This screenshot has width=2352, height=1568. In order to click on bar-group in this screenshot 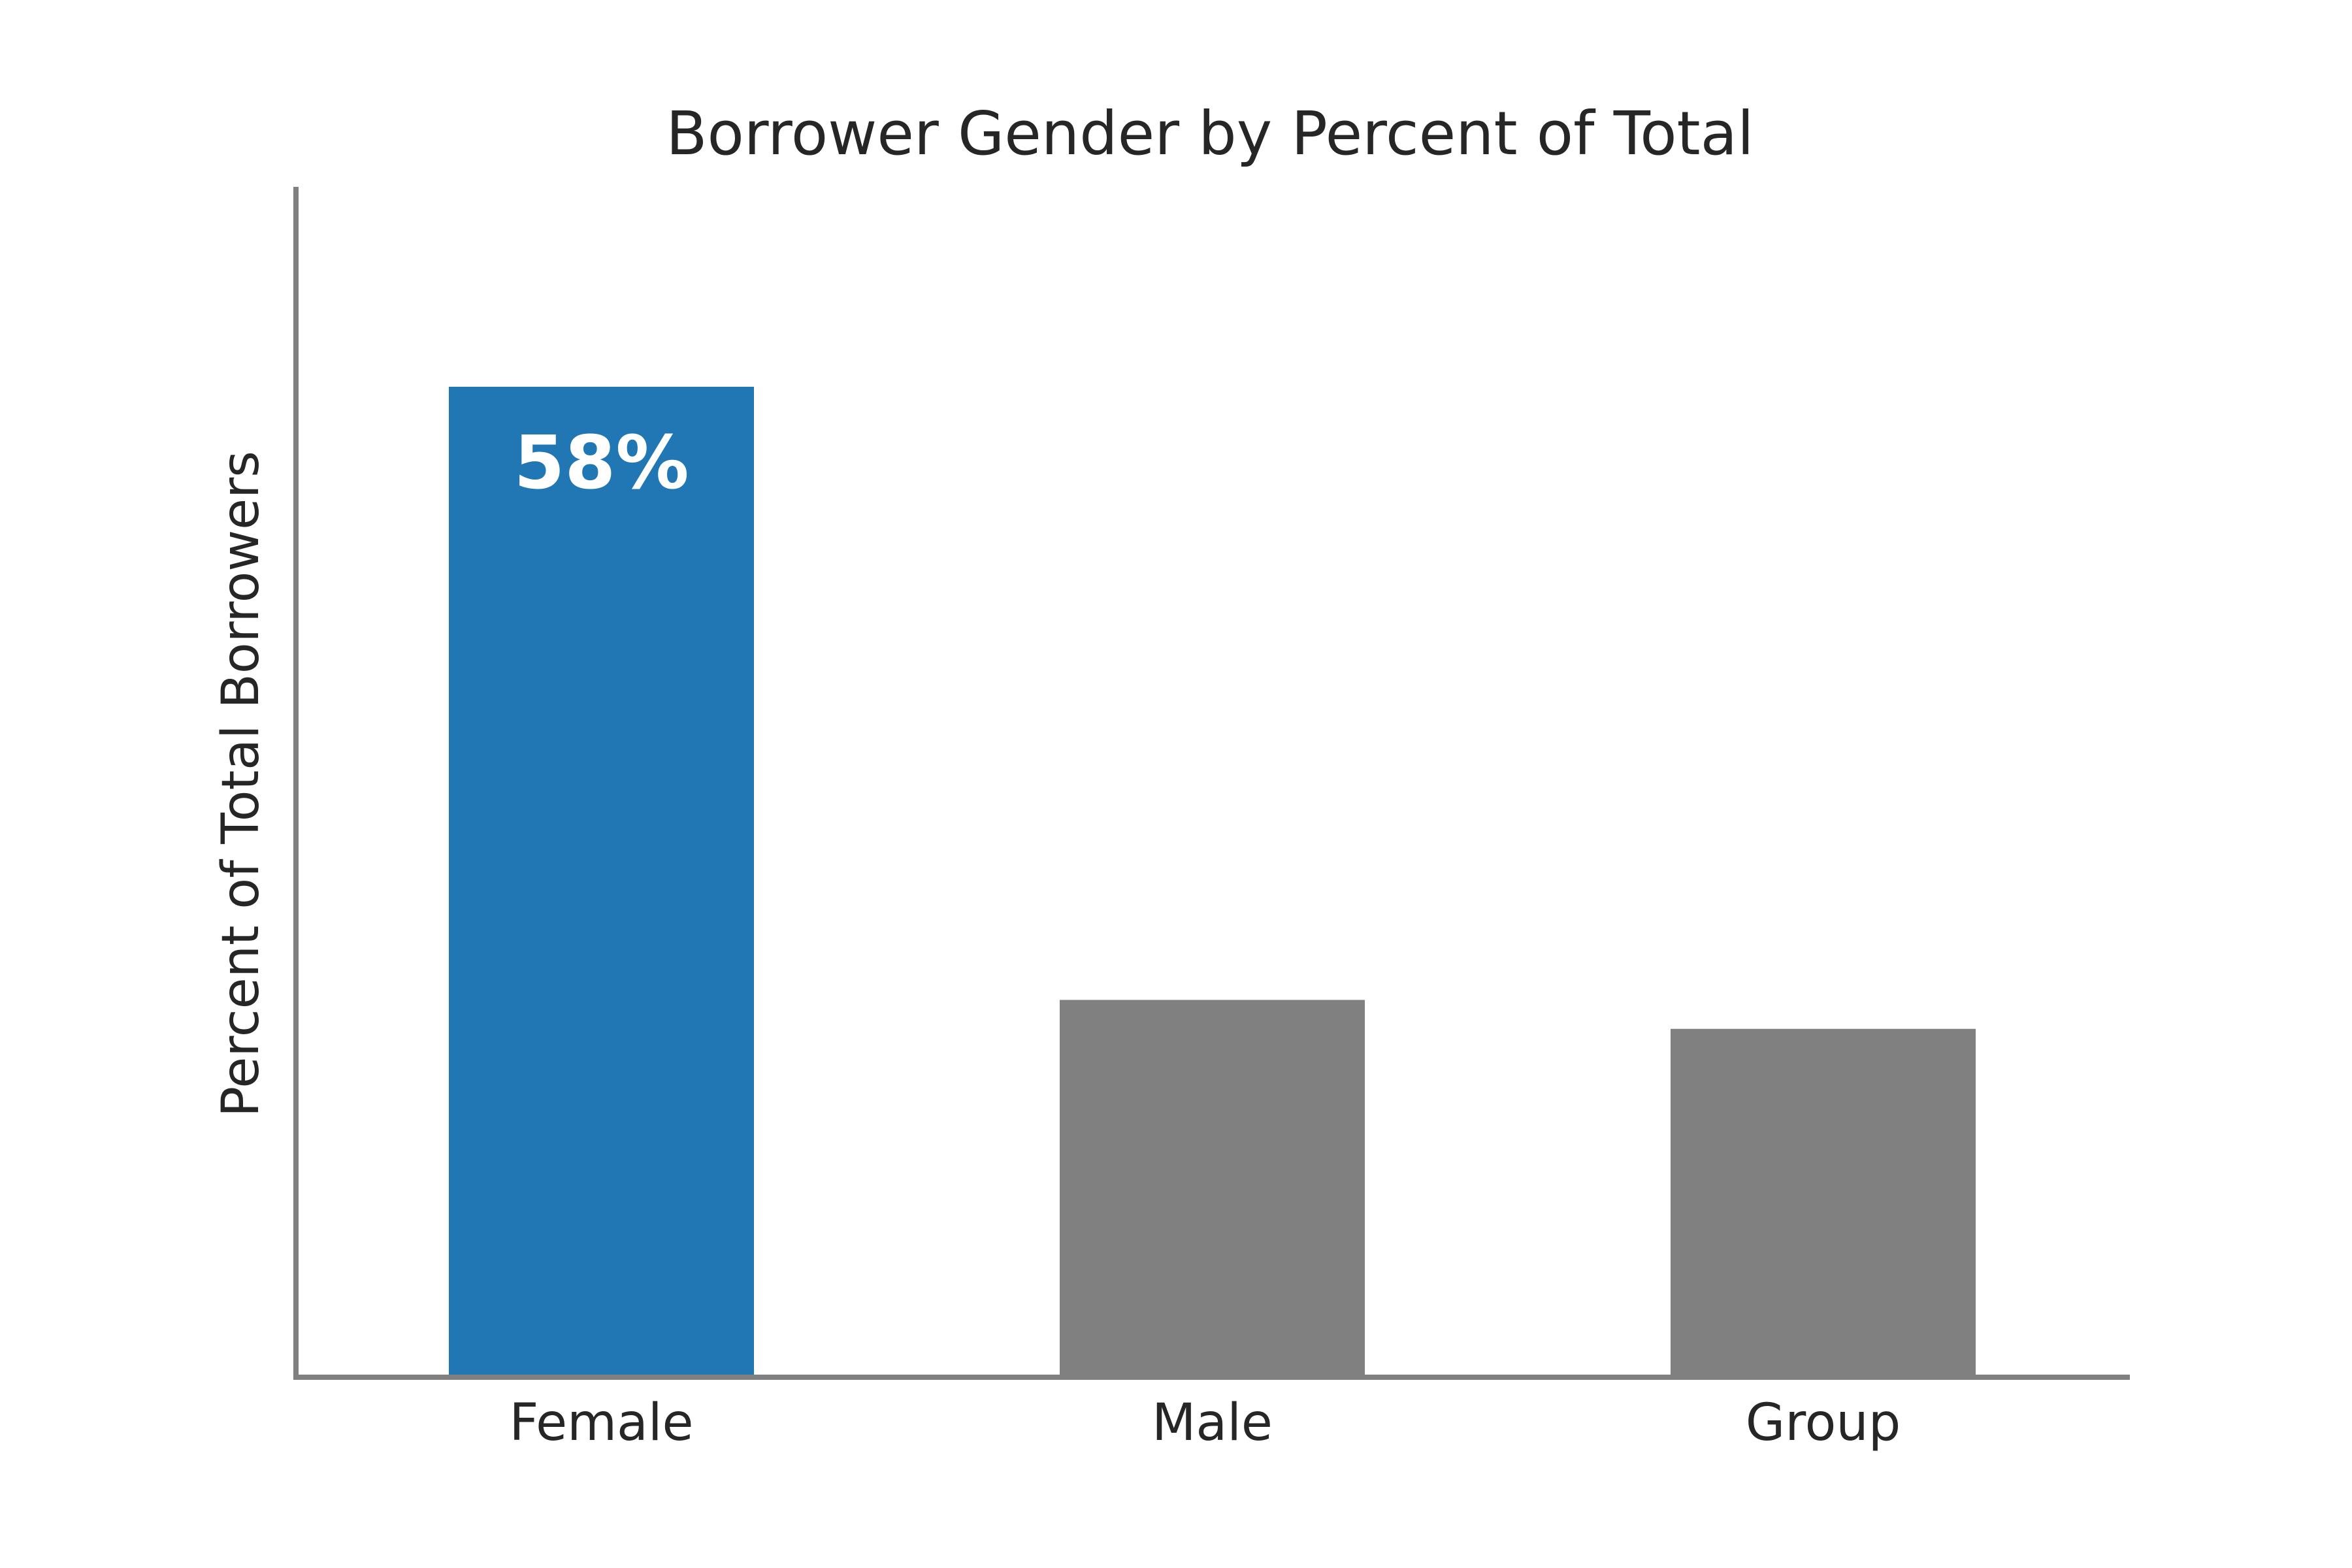, I will do `click(1823, 1201)`.